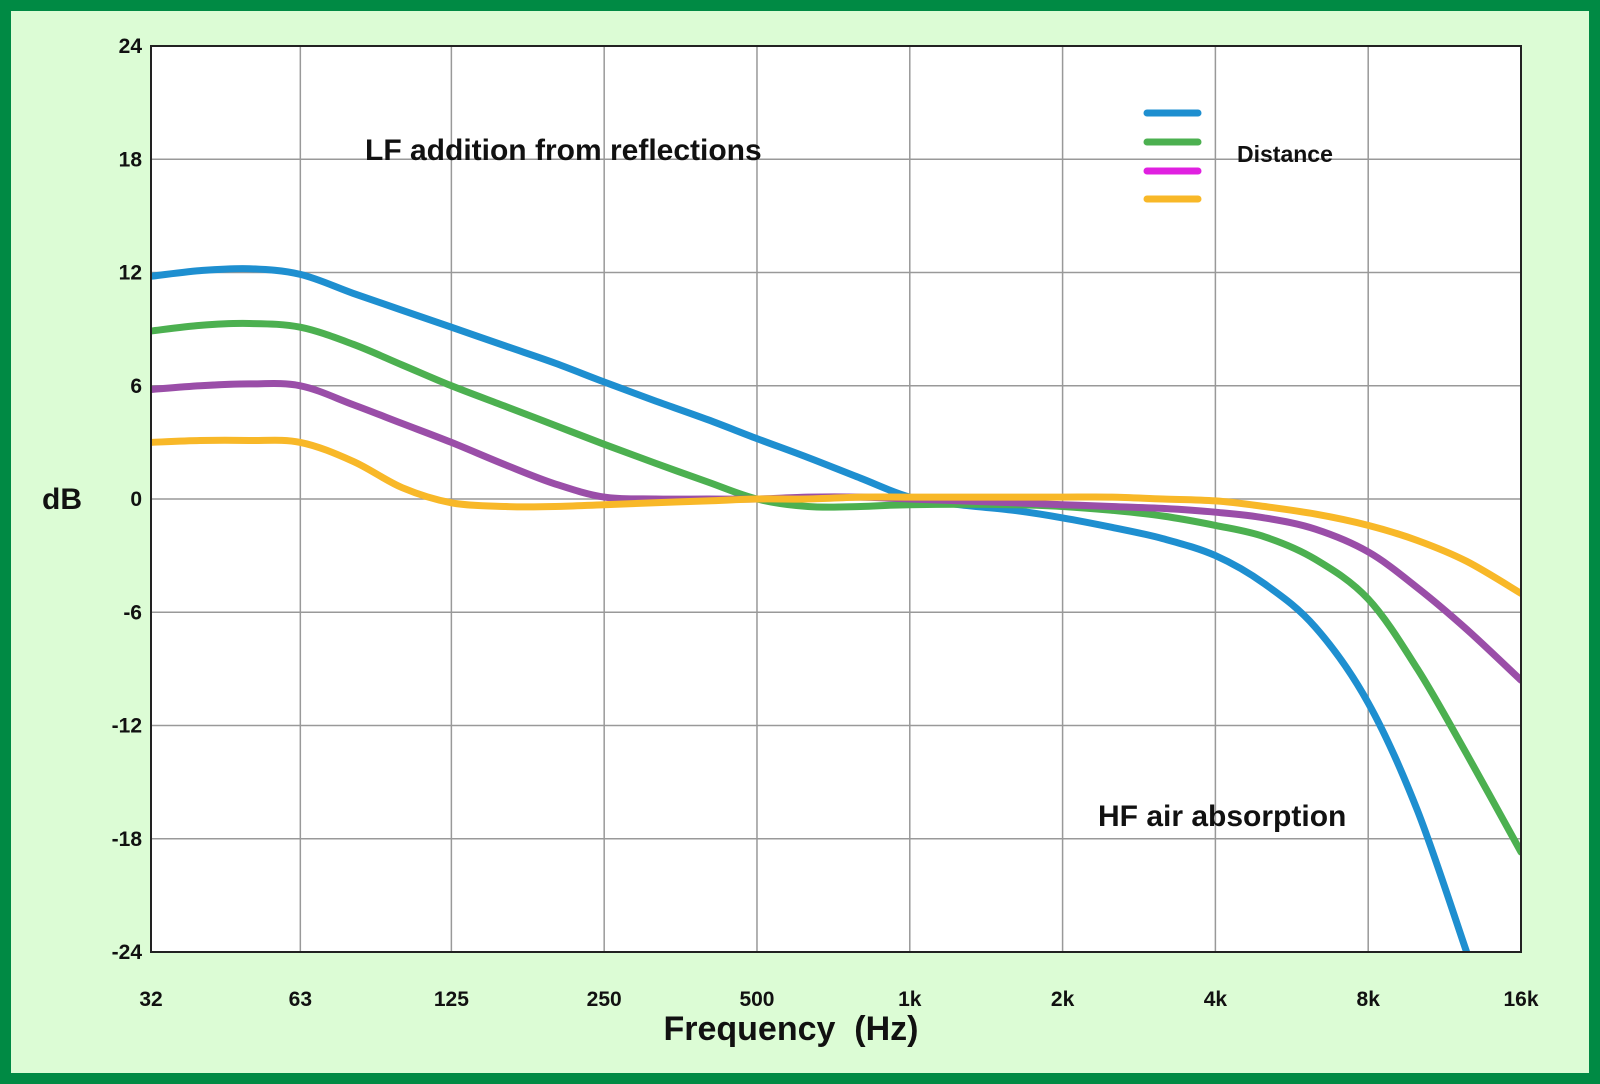 This screenshot has width=1600, height=1084. I want to click on annotation-lf-addition: LF addition from reflections, so click(563, 150).